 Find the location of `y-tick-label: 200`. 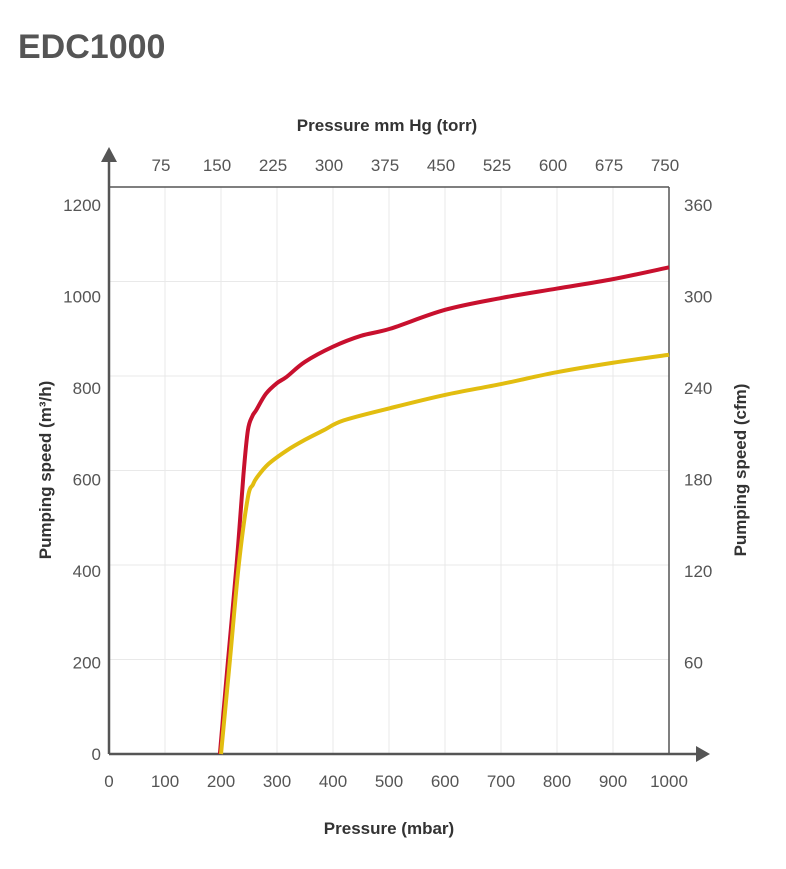

y-tick-label: 200 is located at coordinates (87, 663).